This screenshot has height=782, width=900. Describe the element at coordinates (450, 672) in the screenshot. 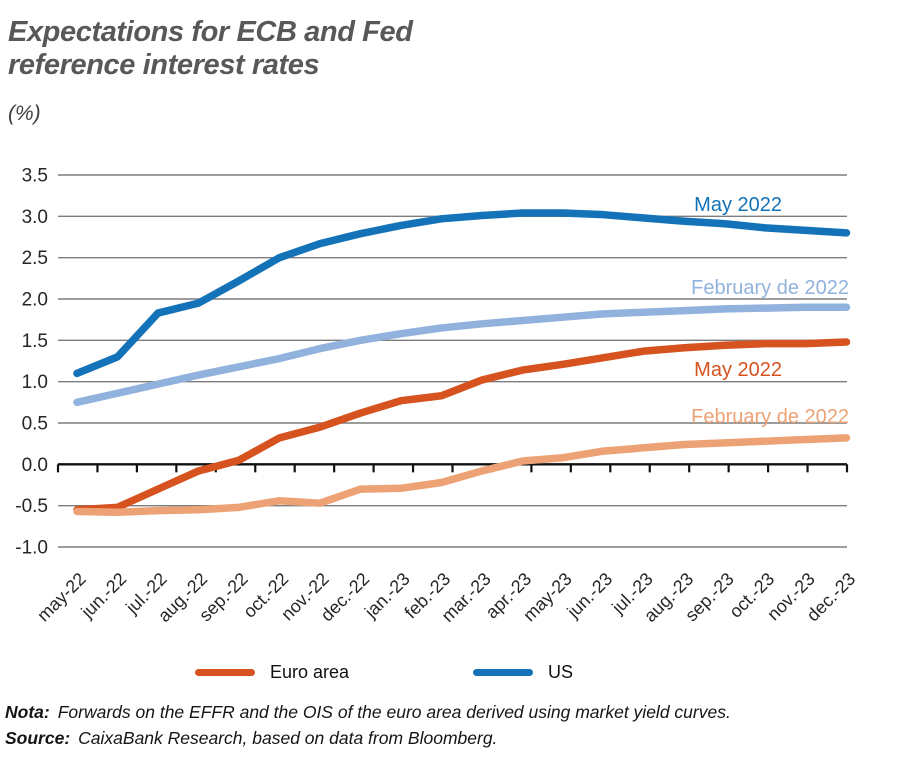

I see `legend: Euro area US` at that location.